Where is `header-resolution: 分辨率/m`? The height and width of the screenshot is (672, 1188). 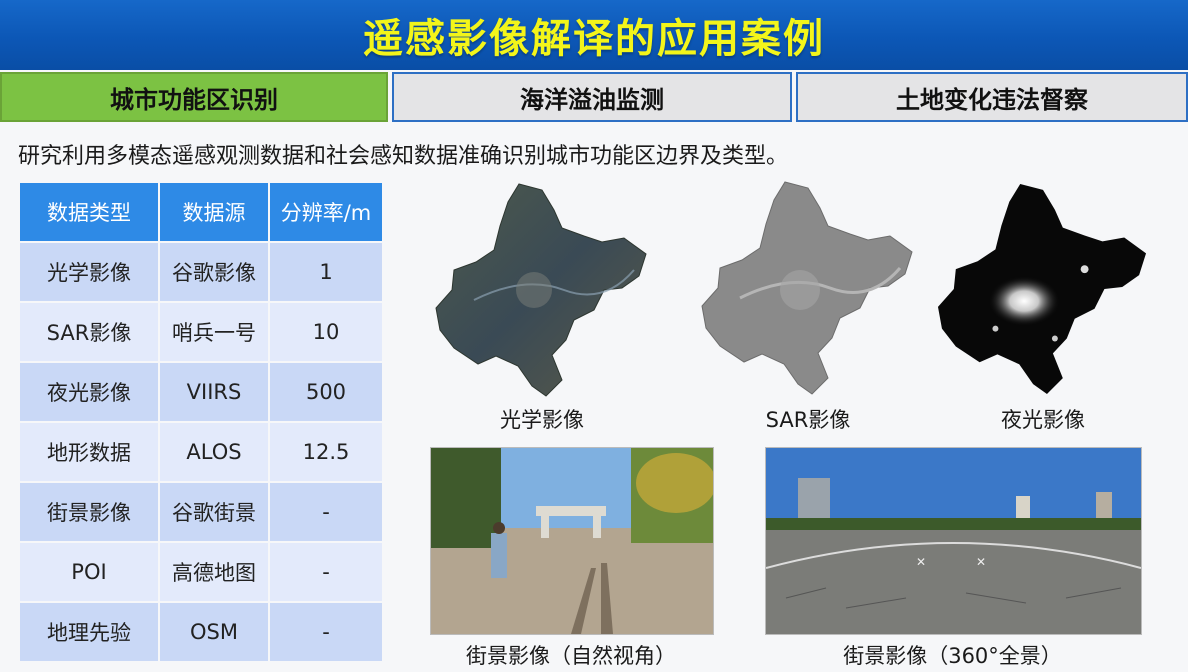
header-resolution: 分辨率/m is located at coordinates (326, 212).